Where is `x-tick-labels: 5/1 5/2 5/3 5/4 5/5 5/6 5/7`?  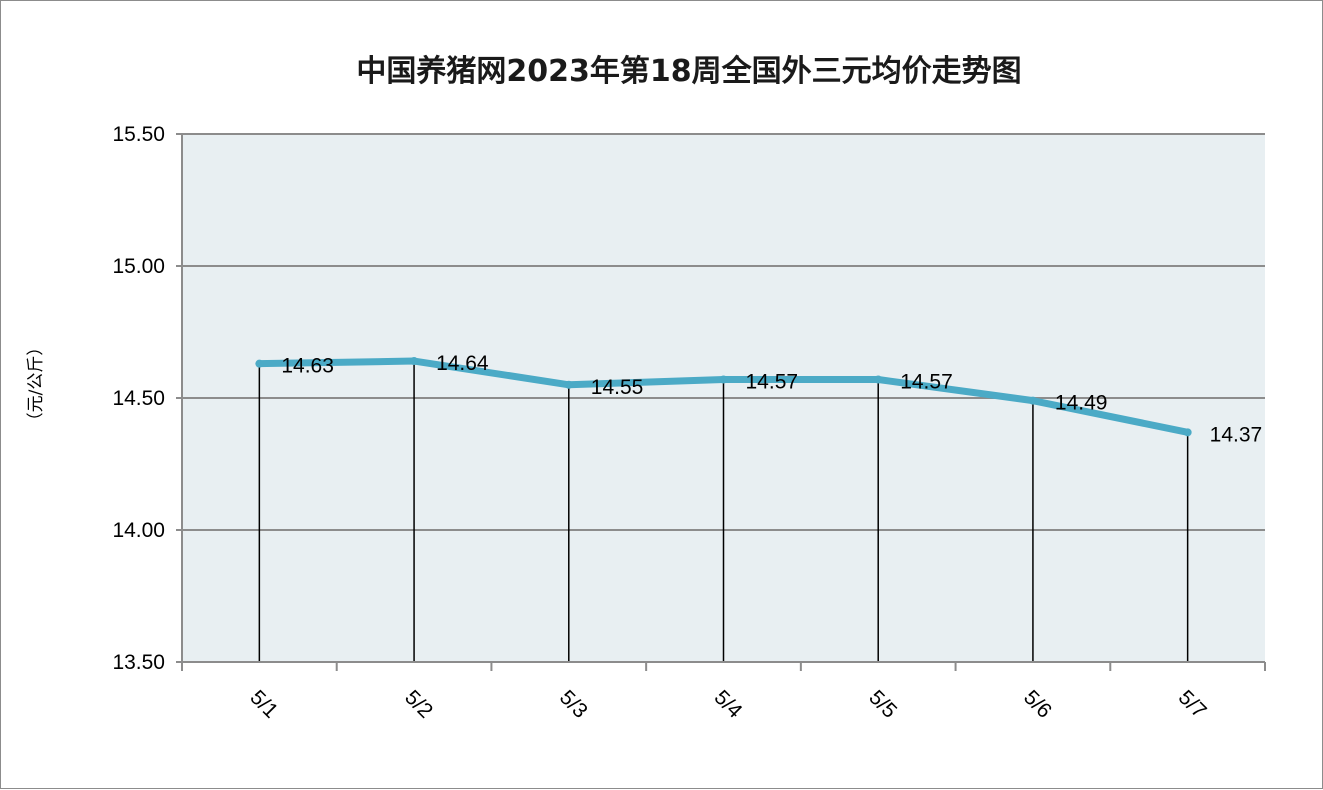 x-tick-labels: 5/1 5/2 5/3 5/4 5/5 5/6 5/7 is located at coordinates (727, 704).